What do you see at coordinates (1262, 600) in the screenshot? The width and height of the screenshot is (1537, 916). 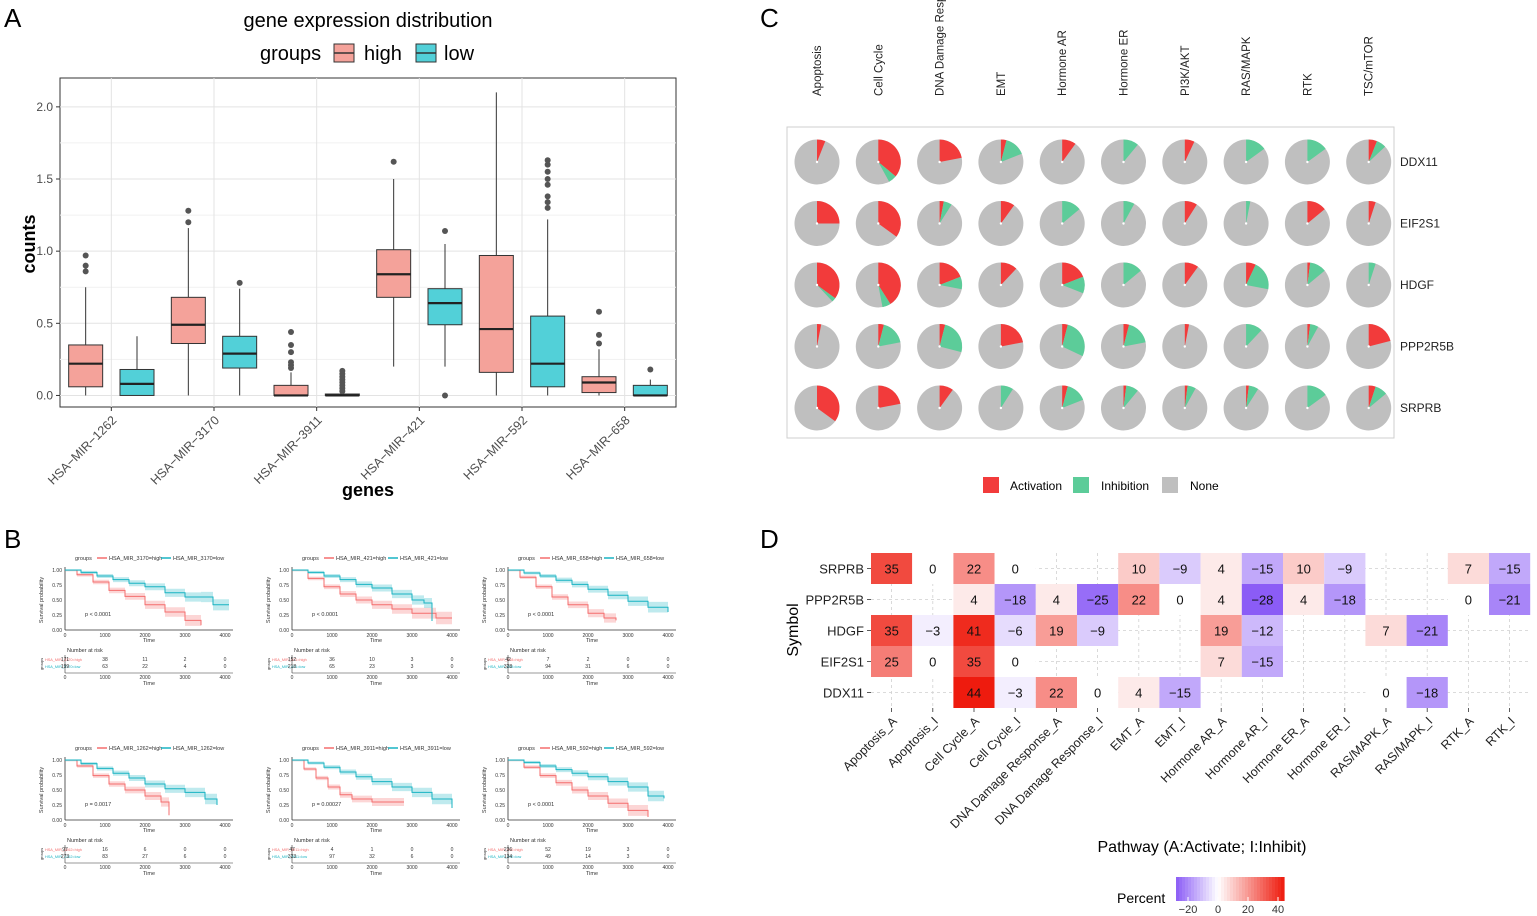 I see `heatmap-cell-label: −28` at bounding box center [1262, 600].